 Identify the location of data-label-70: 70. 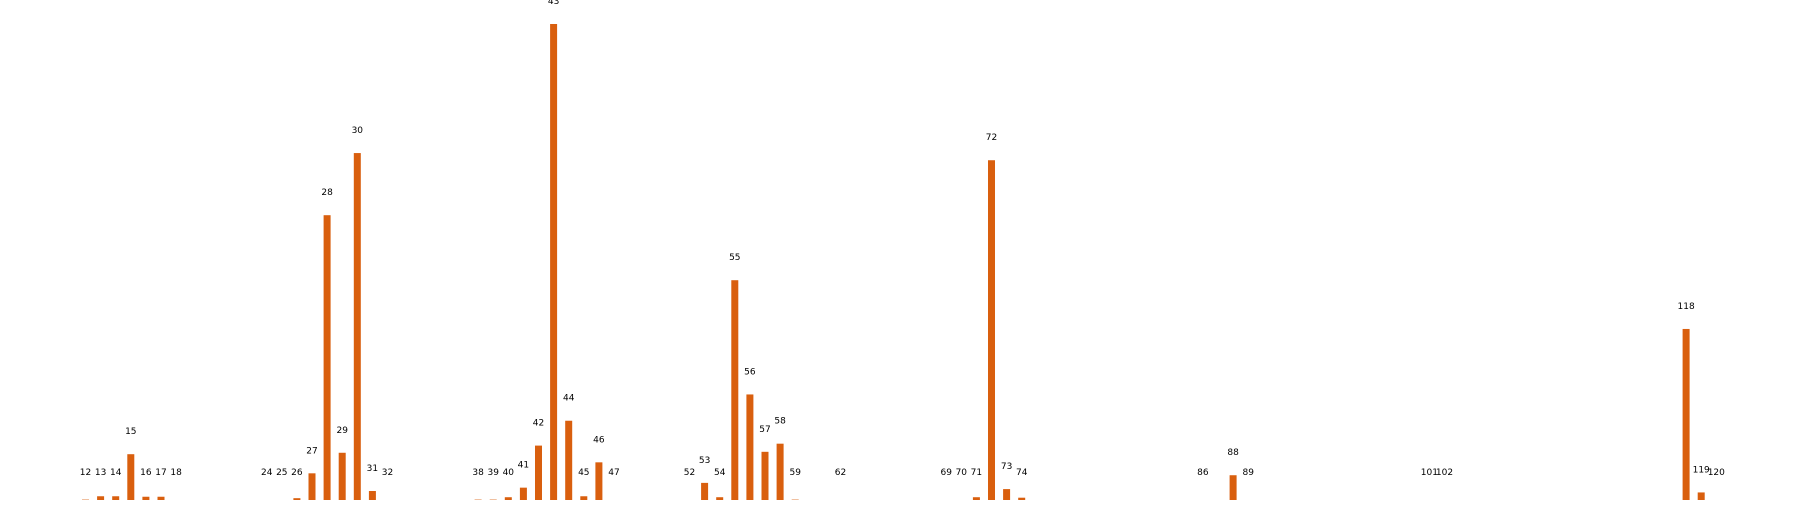
(962, 473).